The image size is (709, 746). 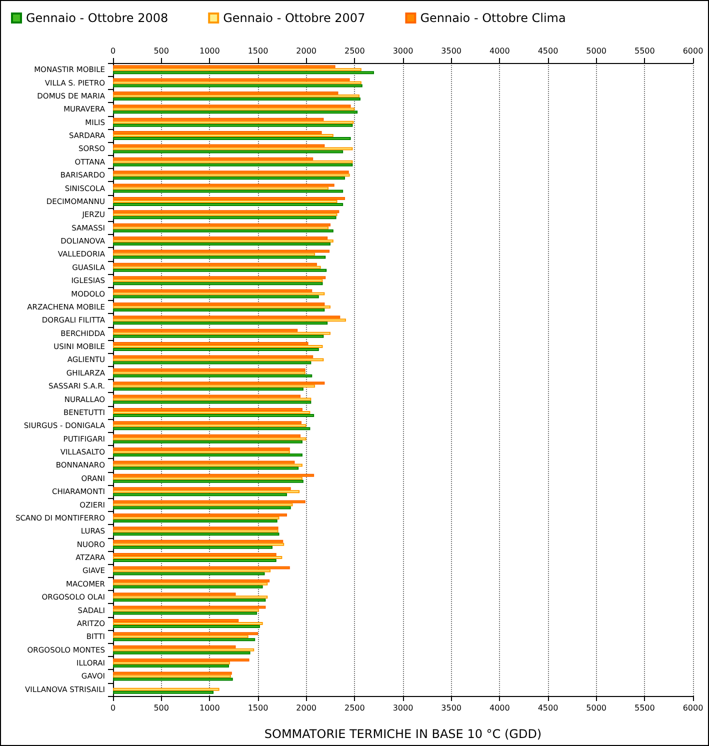 What do you see at coordinates (306, 51) in the screenshot?
I see `x2-tick-label: 2000` at bounding box center [306, 51].